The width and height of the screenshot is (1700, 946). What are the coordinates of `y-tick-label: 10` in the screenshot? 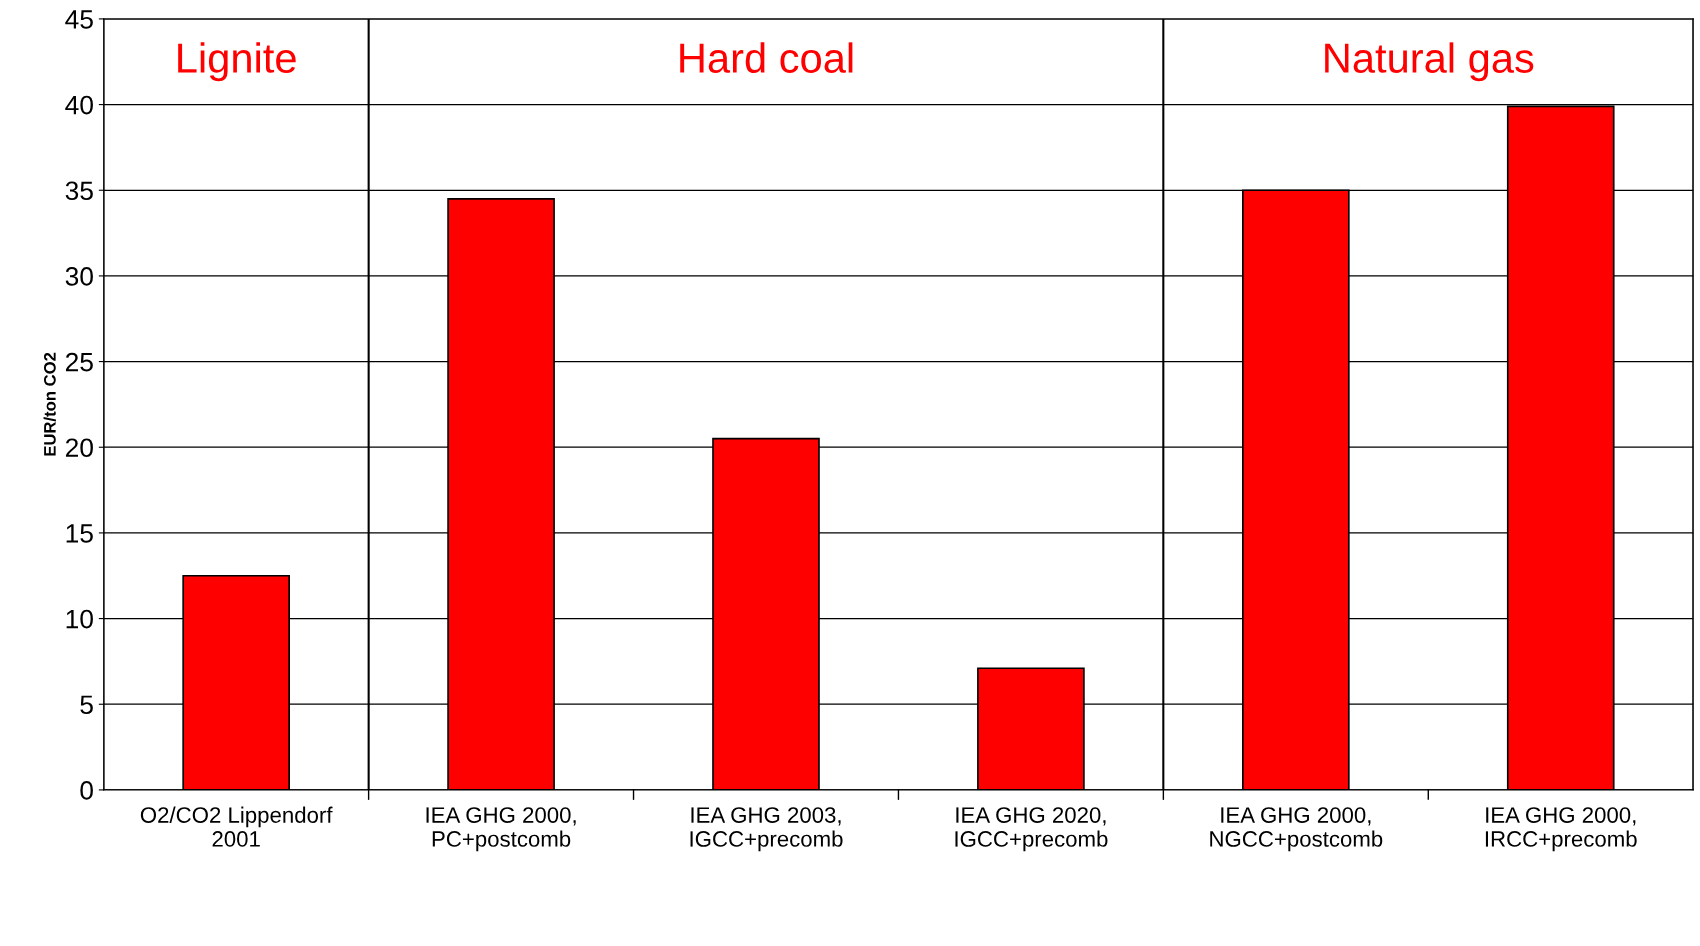 It's located at (79, 619).